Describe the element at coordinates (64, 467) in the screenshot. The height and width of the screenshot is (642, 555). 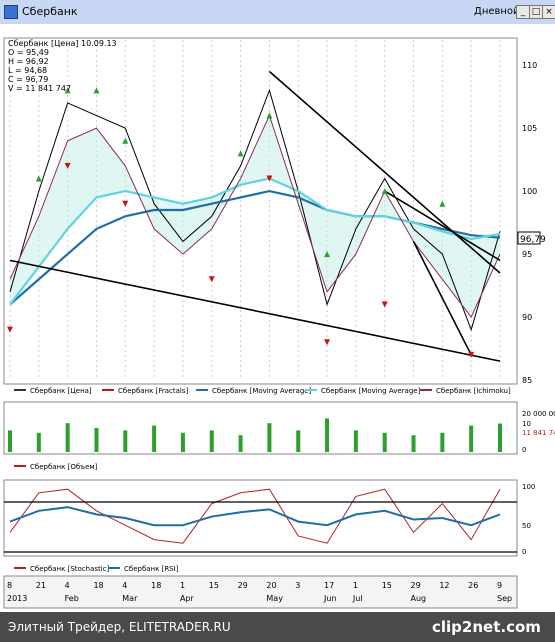
I see `legend-volume: Сбербанк [Объем]` at that location.